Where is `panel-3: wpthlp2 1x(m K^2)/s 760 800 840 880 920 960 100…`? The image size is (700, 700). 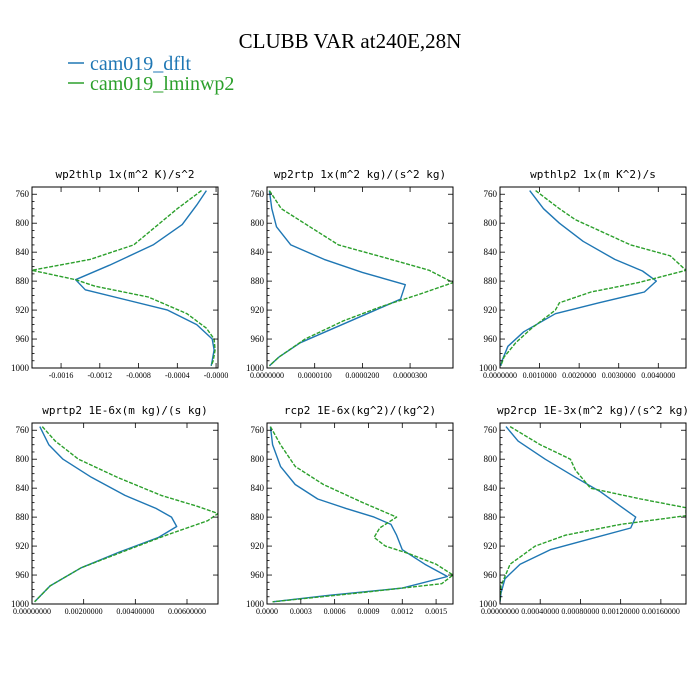 panel-3: wpthlp2 1x(m K^2)/s 760 800 840 880 920 960 100… is located at coordinates (583, 274).